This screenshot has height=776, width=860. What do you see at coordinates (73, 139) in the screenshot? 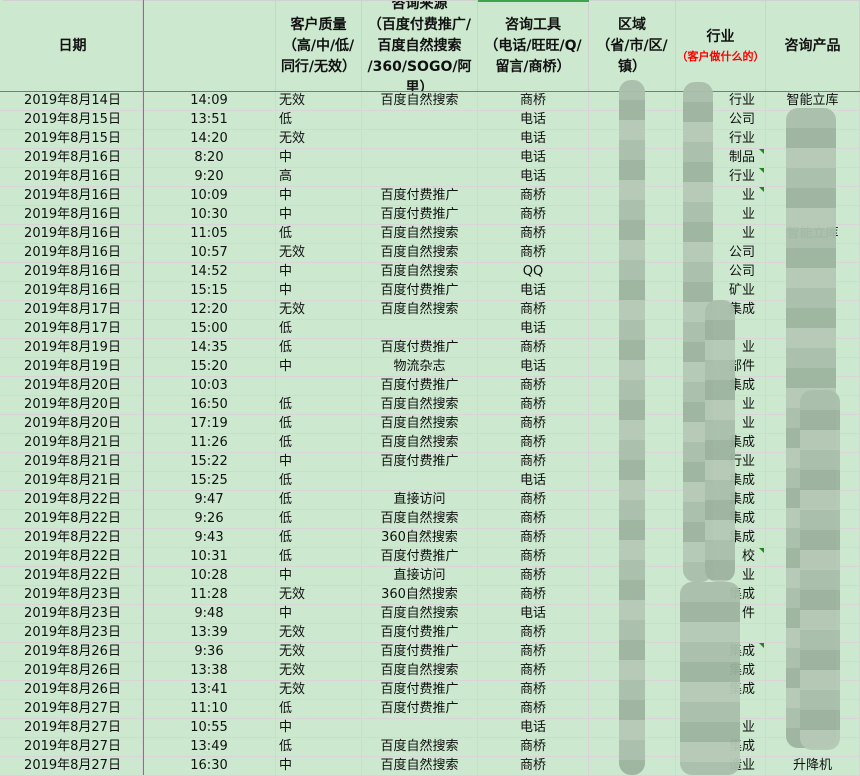
I see `cell-date: 2019年8月15日` at bounding box center [73, 139].